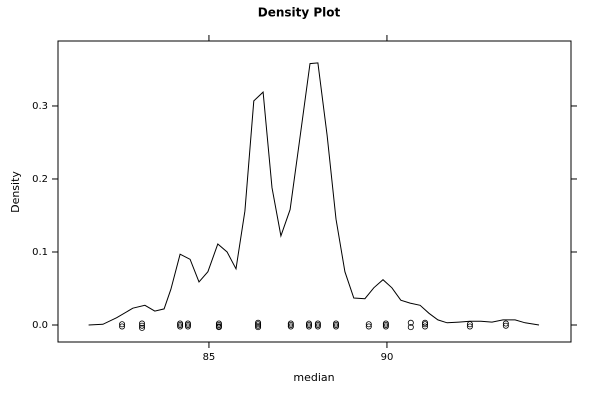 The image size is (599, 400). I want to click on y-tick-label: 0.0, so click(40, 325).